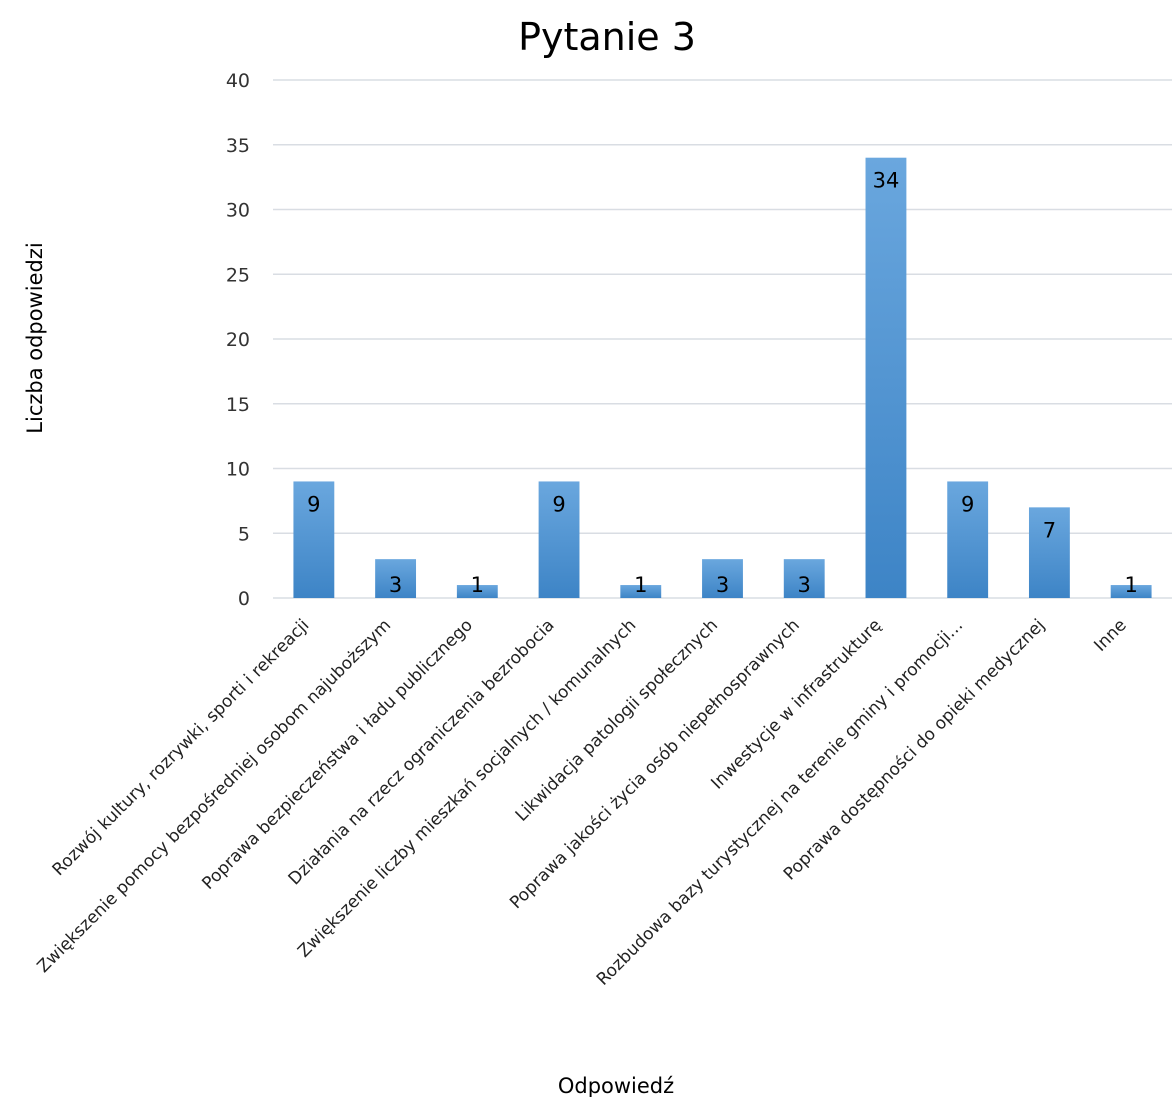 The height and width of the screenshot is (1097, 1174). Describe the element at coordinates (244, 599) in the screenshot. I see `y-tick-label-0: 0` at that location.